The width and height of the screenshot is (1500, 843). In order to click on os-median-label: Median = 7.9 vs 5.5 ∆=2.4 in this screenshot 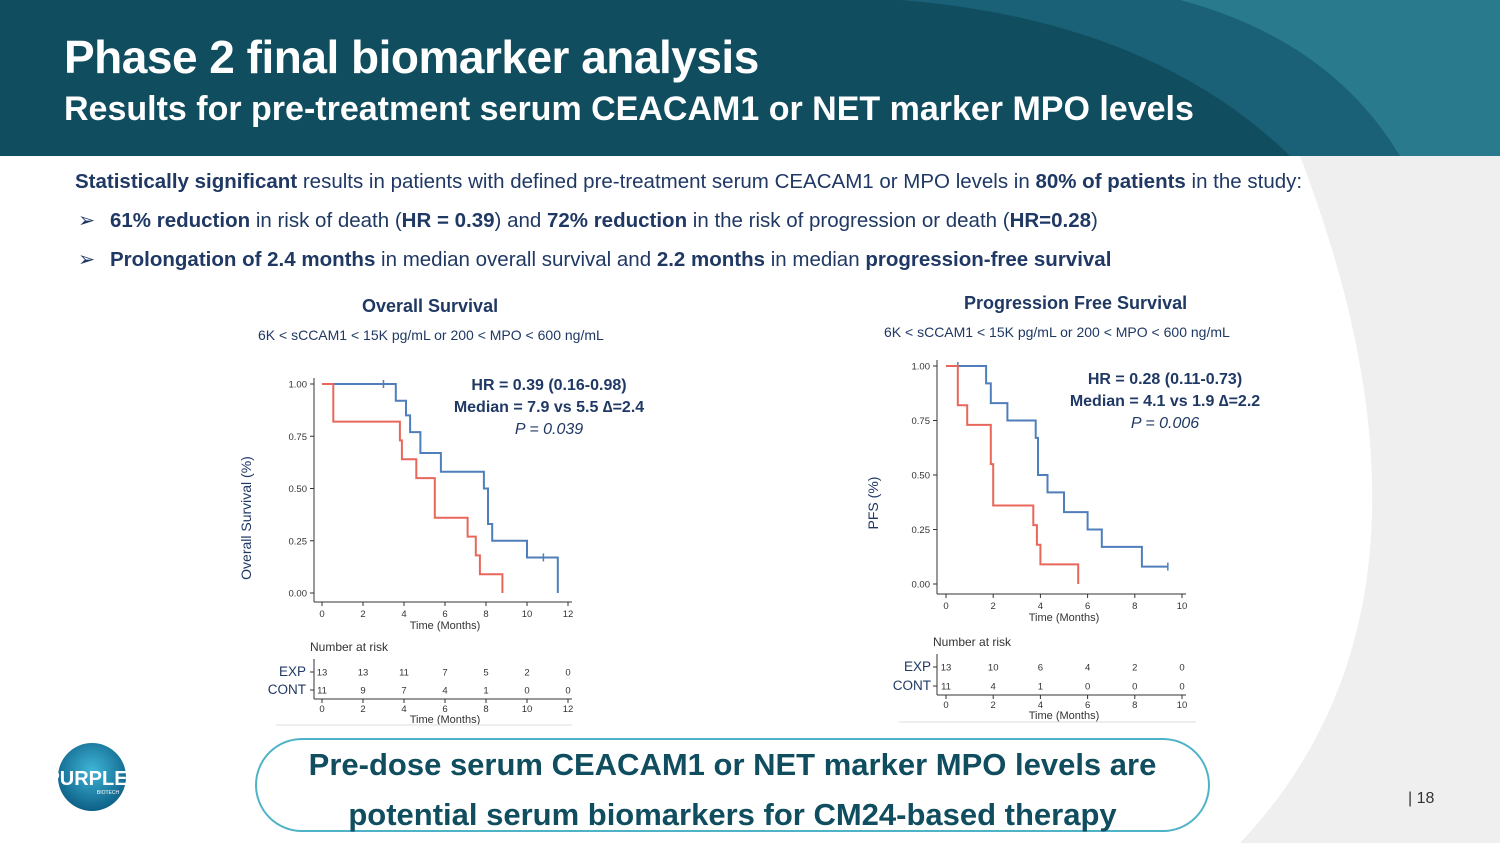, I will do `click(549, 407)`.